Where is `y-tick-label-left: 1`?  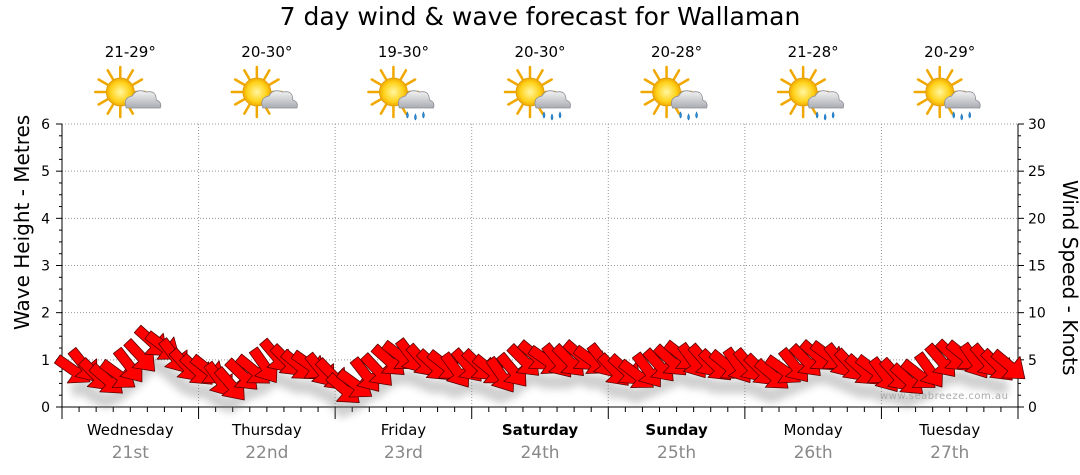
y-tick-label-left: 1 is located at coordinates (45, 361).